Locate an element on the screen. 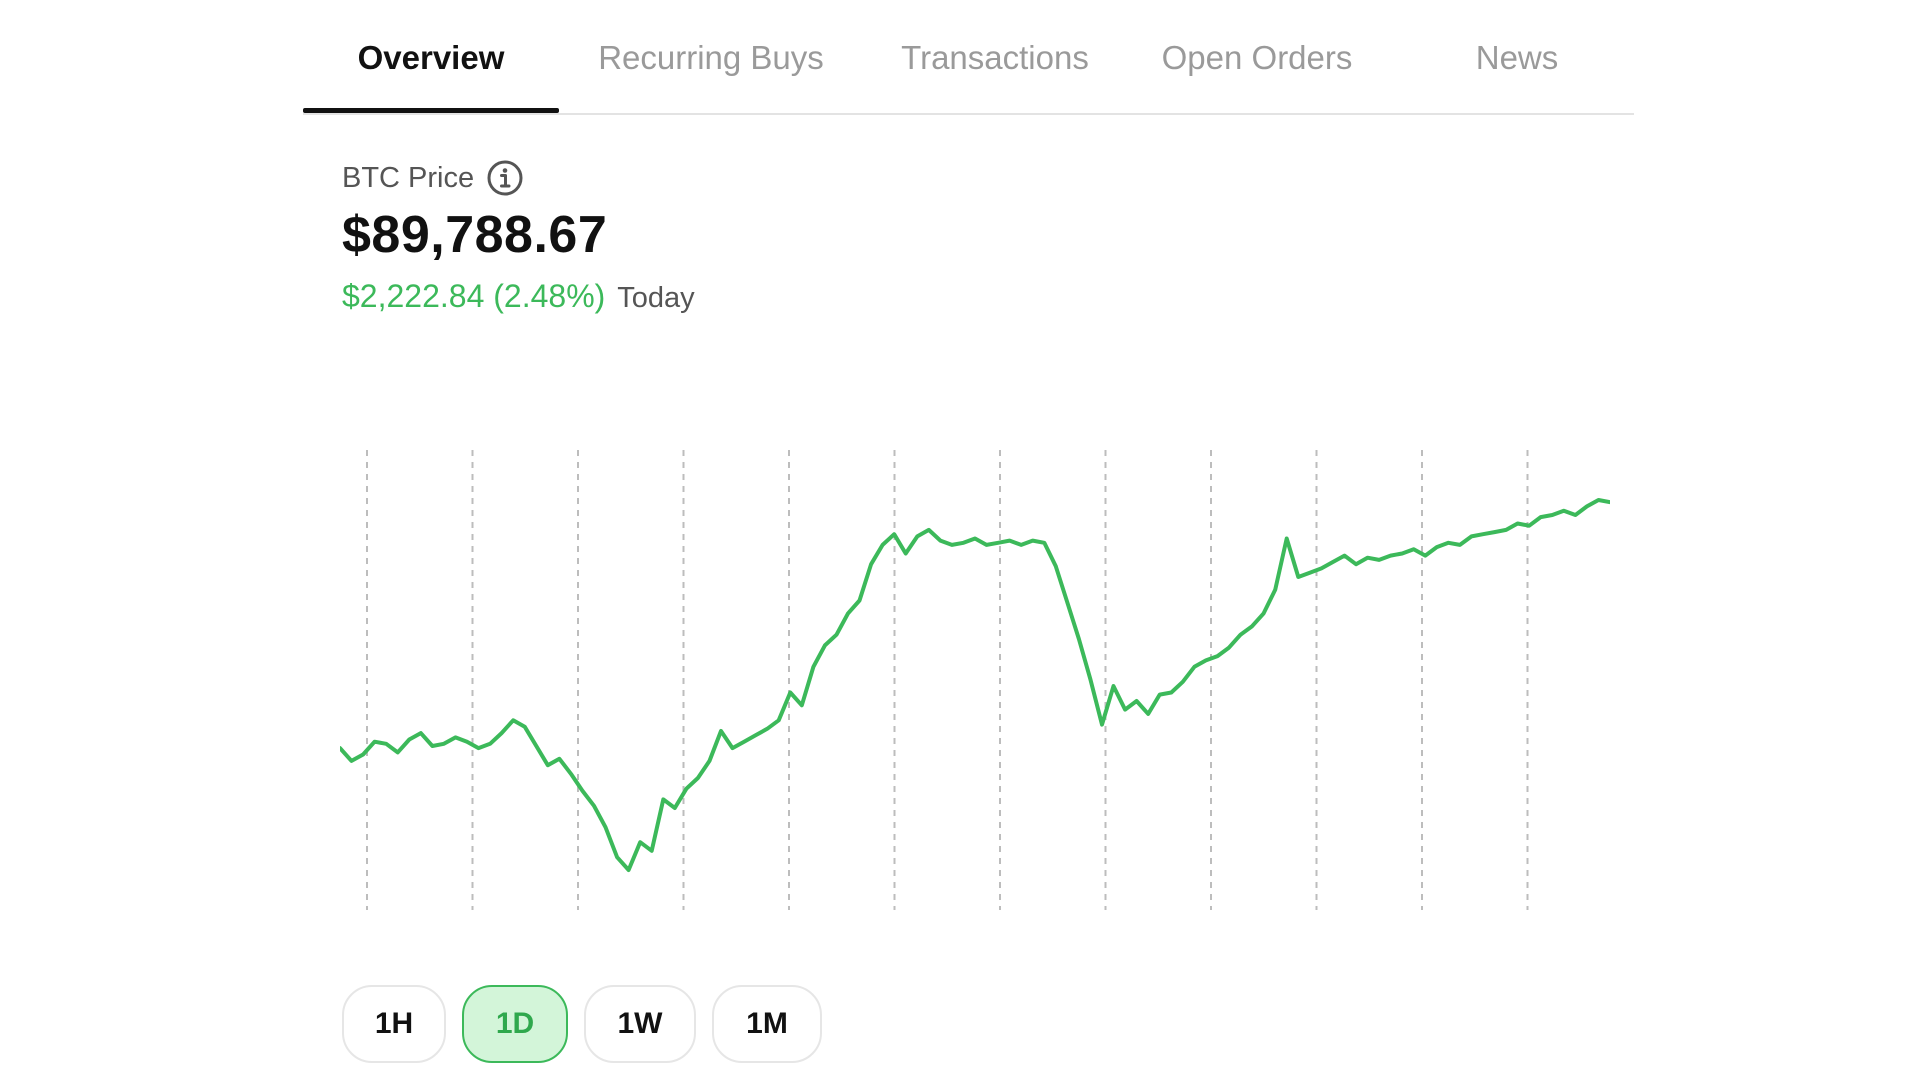  price-change-row: $2,222.84 (2.48%) Today is located at coordinates (518, 296).